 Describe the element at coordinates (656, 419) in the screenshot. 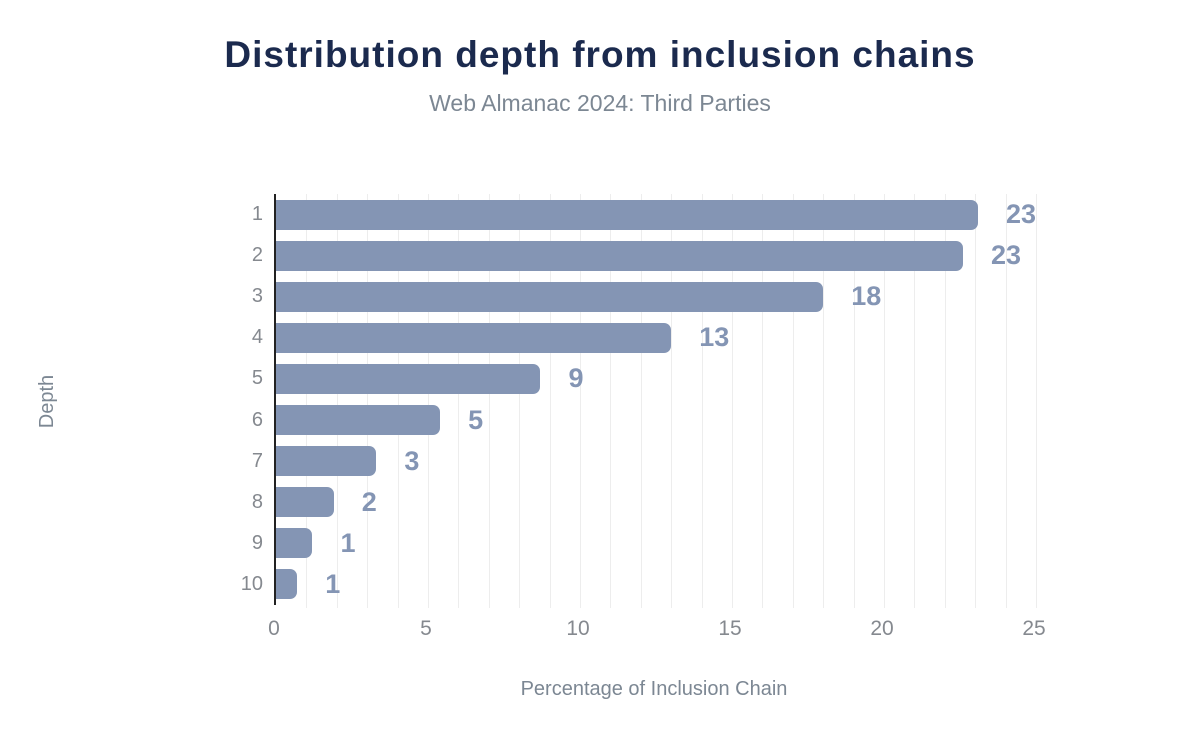

I see `bar-row: 5` at that location.